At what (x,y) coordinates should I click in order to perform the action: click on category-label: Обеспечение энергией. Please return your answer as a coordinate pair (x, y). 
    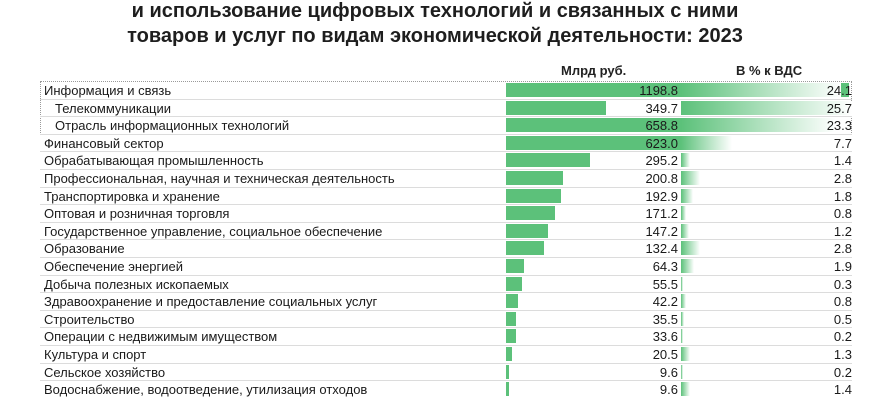
    Looking at the image, I should click on (114, 266).